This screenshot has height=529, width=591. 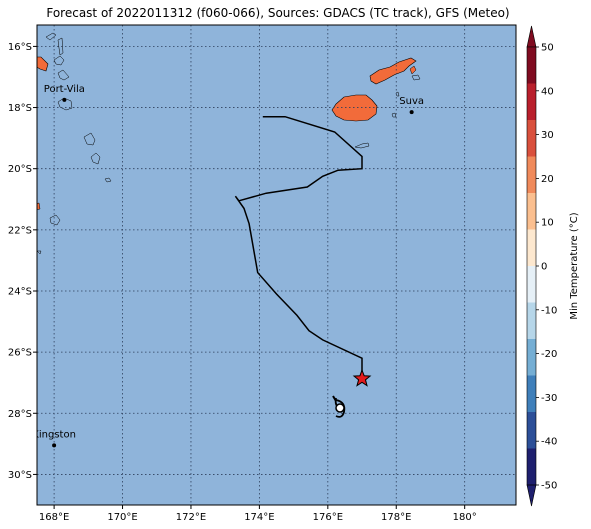 I want to click on colorbar-tick-label: -50, so click(x=549, y=486).